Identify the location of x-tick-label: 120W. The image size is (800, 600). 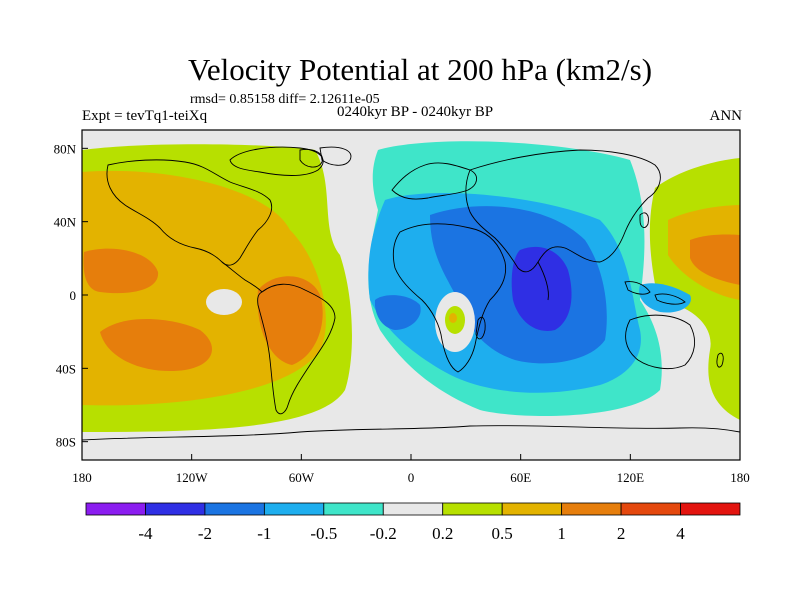
(192, 477).